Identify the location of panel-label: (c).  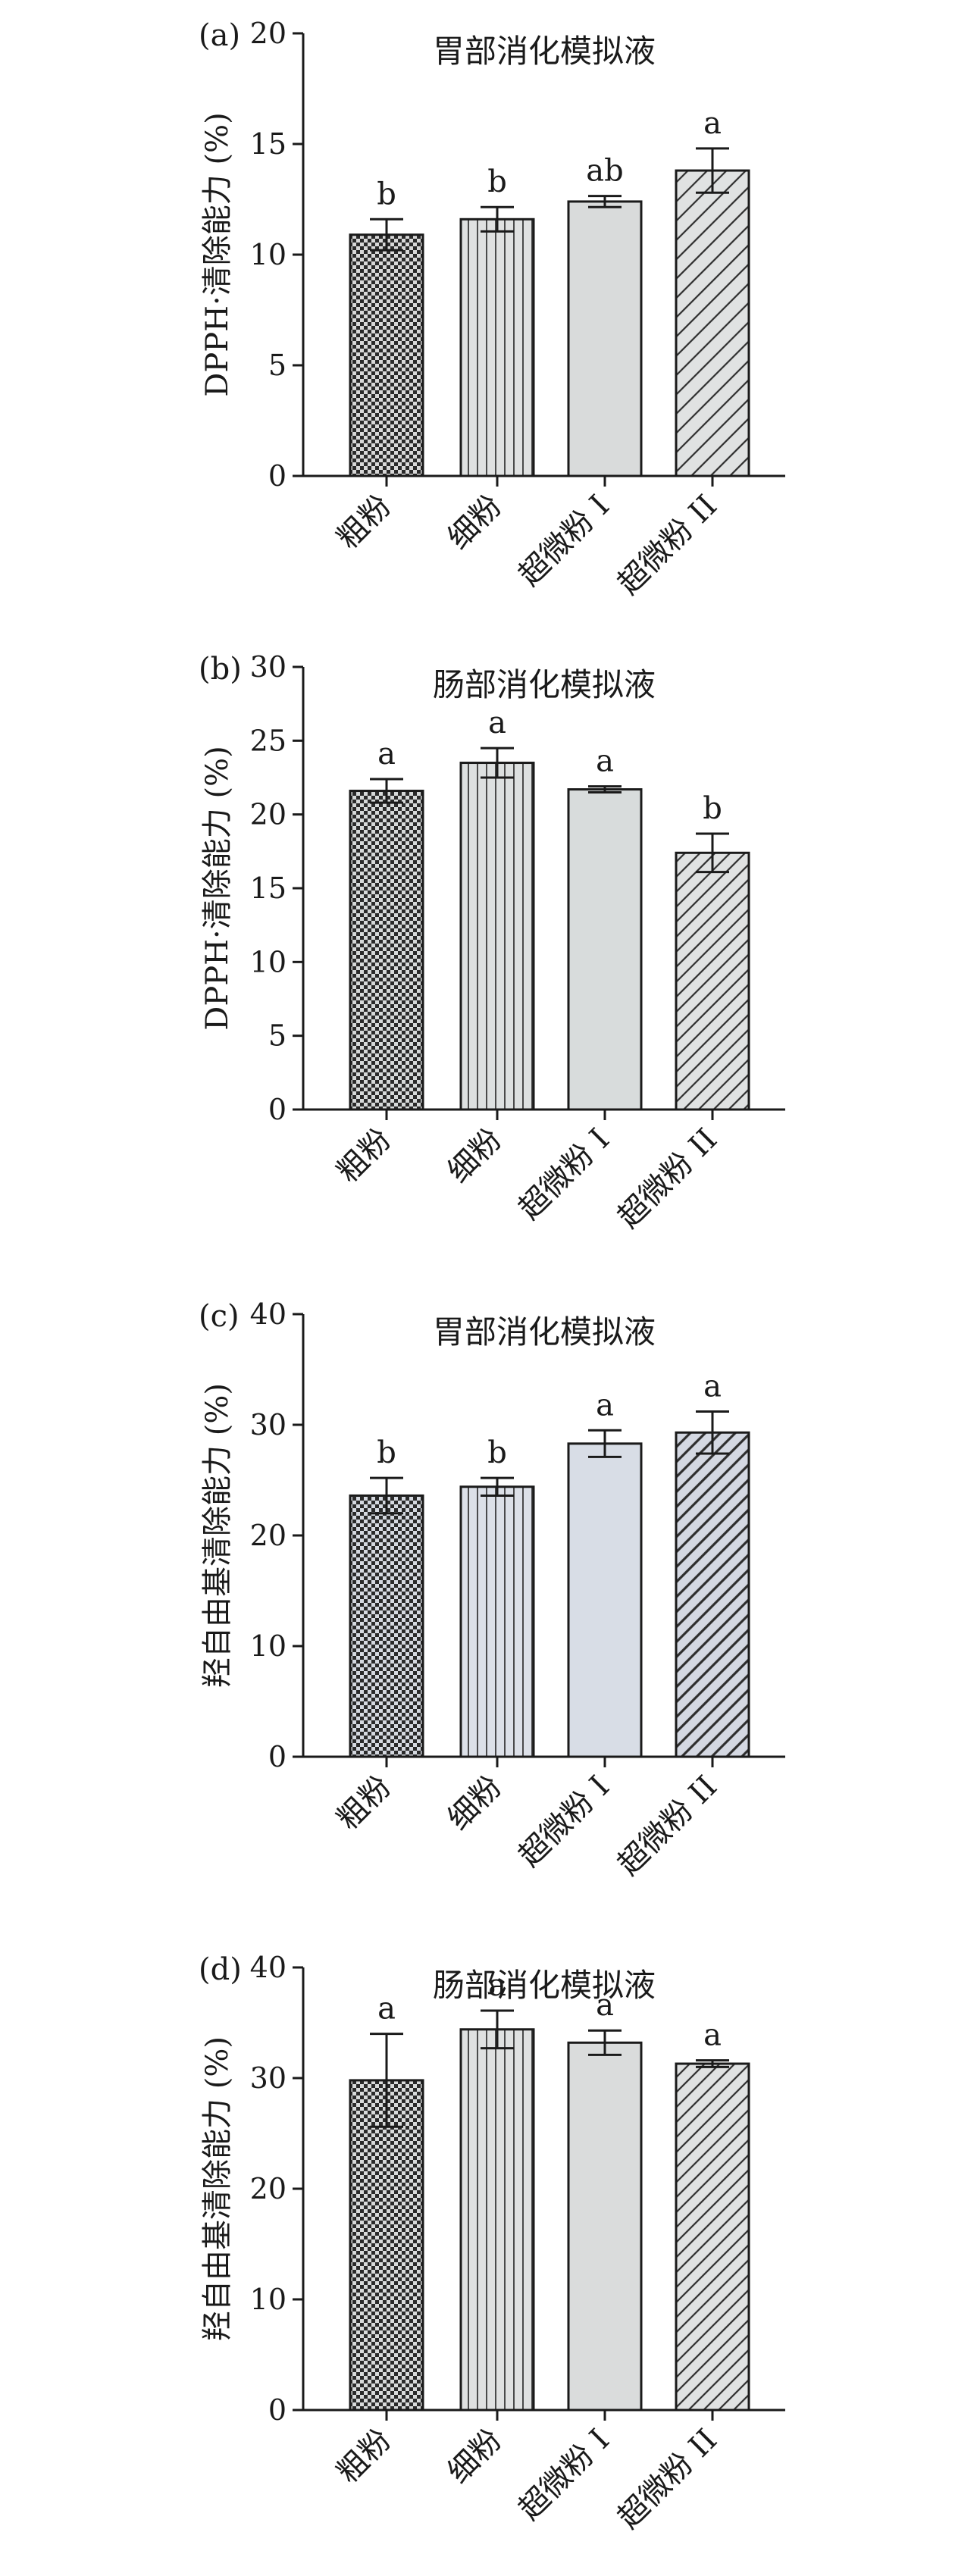
(219, 1317).